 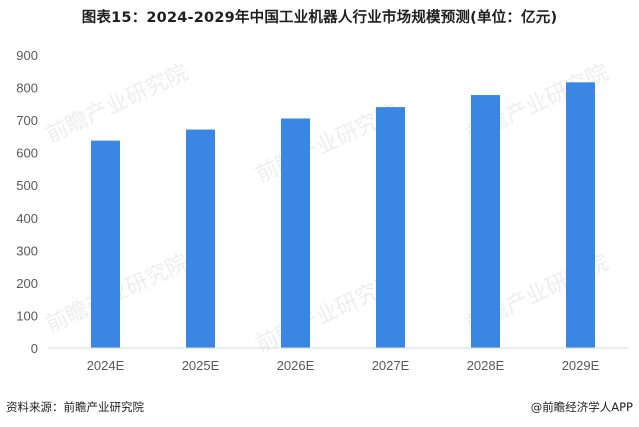 I want to click on y-tick-label: 700, so click(x=27, y=120).